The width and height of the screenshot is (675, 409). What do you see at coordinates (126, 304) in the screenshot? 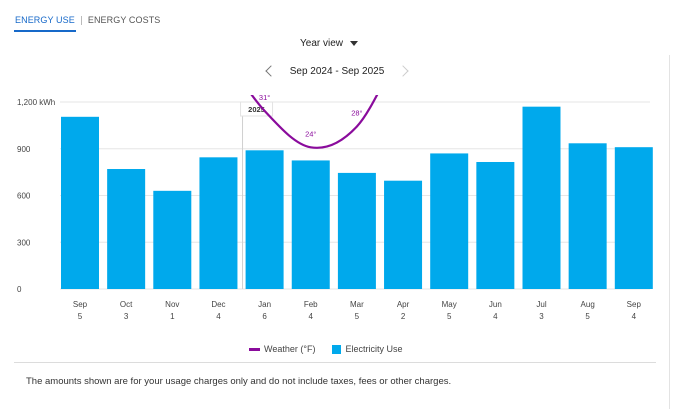
I see `x-tick-month: Oct` at bounding box center [126, 304].